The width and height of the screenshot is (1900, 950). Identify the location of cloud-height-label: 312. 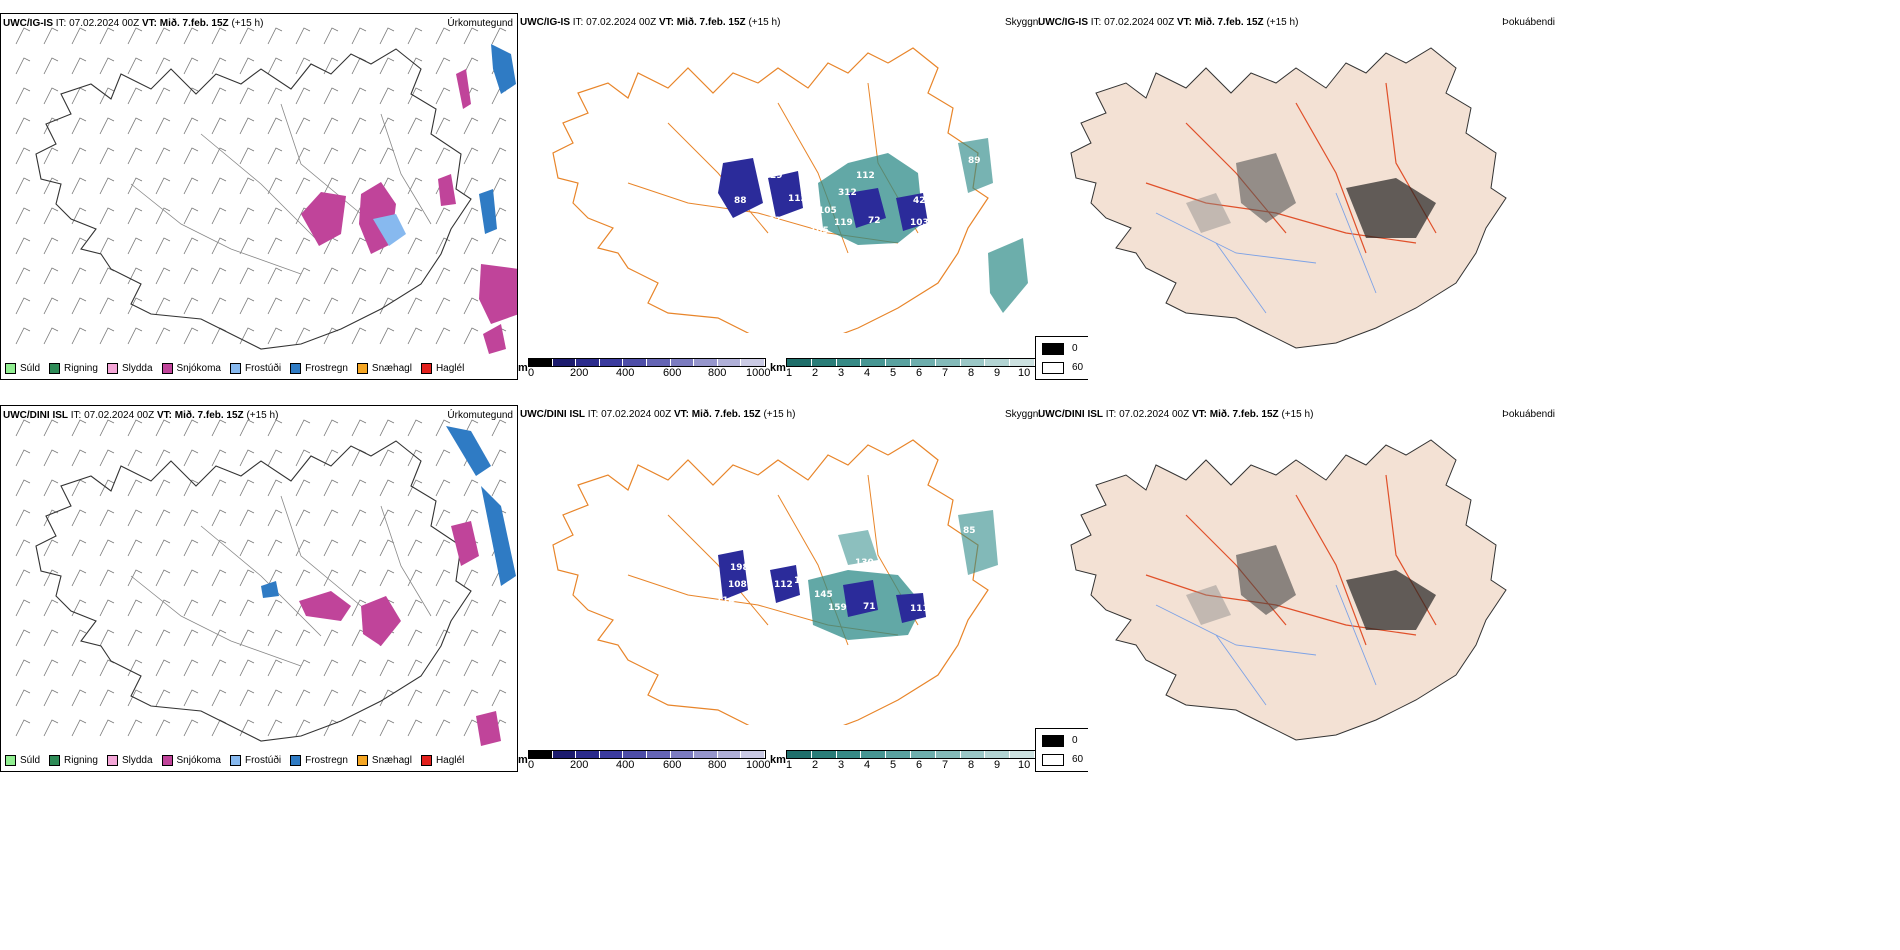
(847, 193).